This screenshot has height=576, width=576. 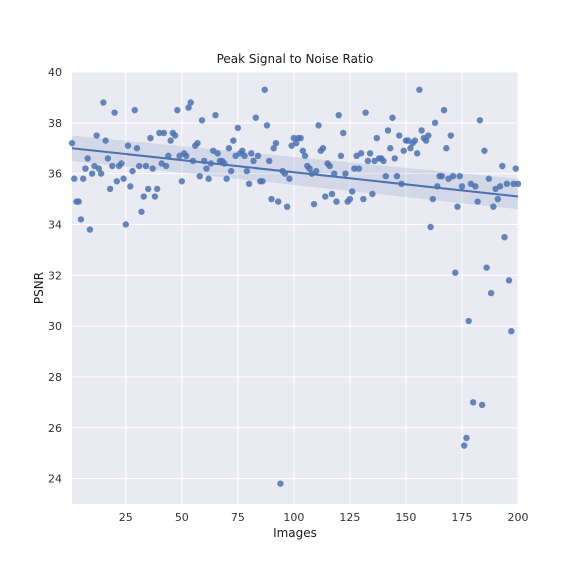 What do you see at coordinates (293, 517) in the screenshot?
I see `x-tick-label: 100` at bounding box center [293, 517].